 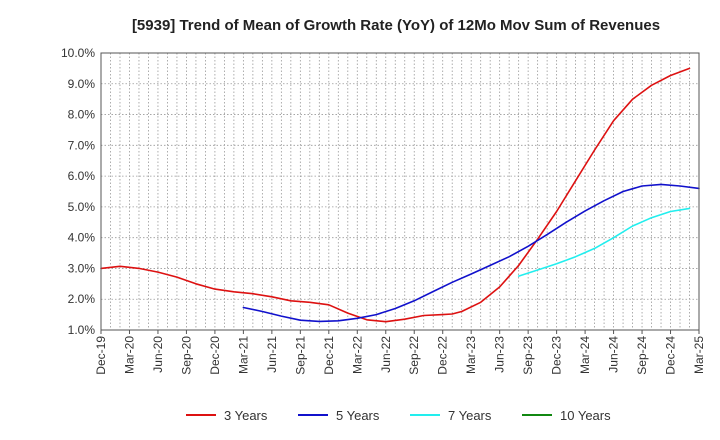 What do you see at coordinates (671, 355) in the screenshot?
I see `x-tick-label: Dec-24` at bounding box center [671, 355].